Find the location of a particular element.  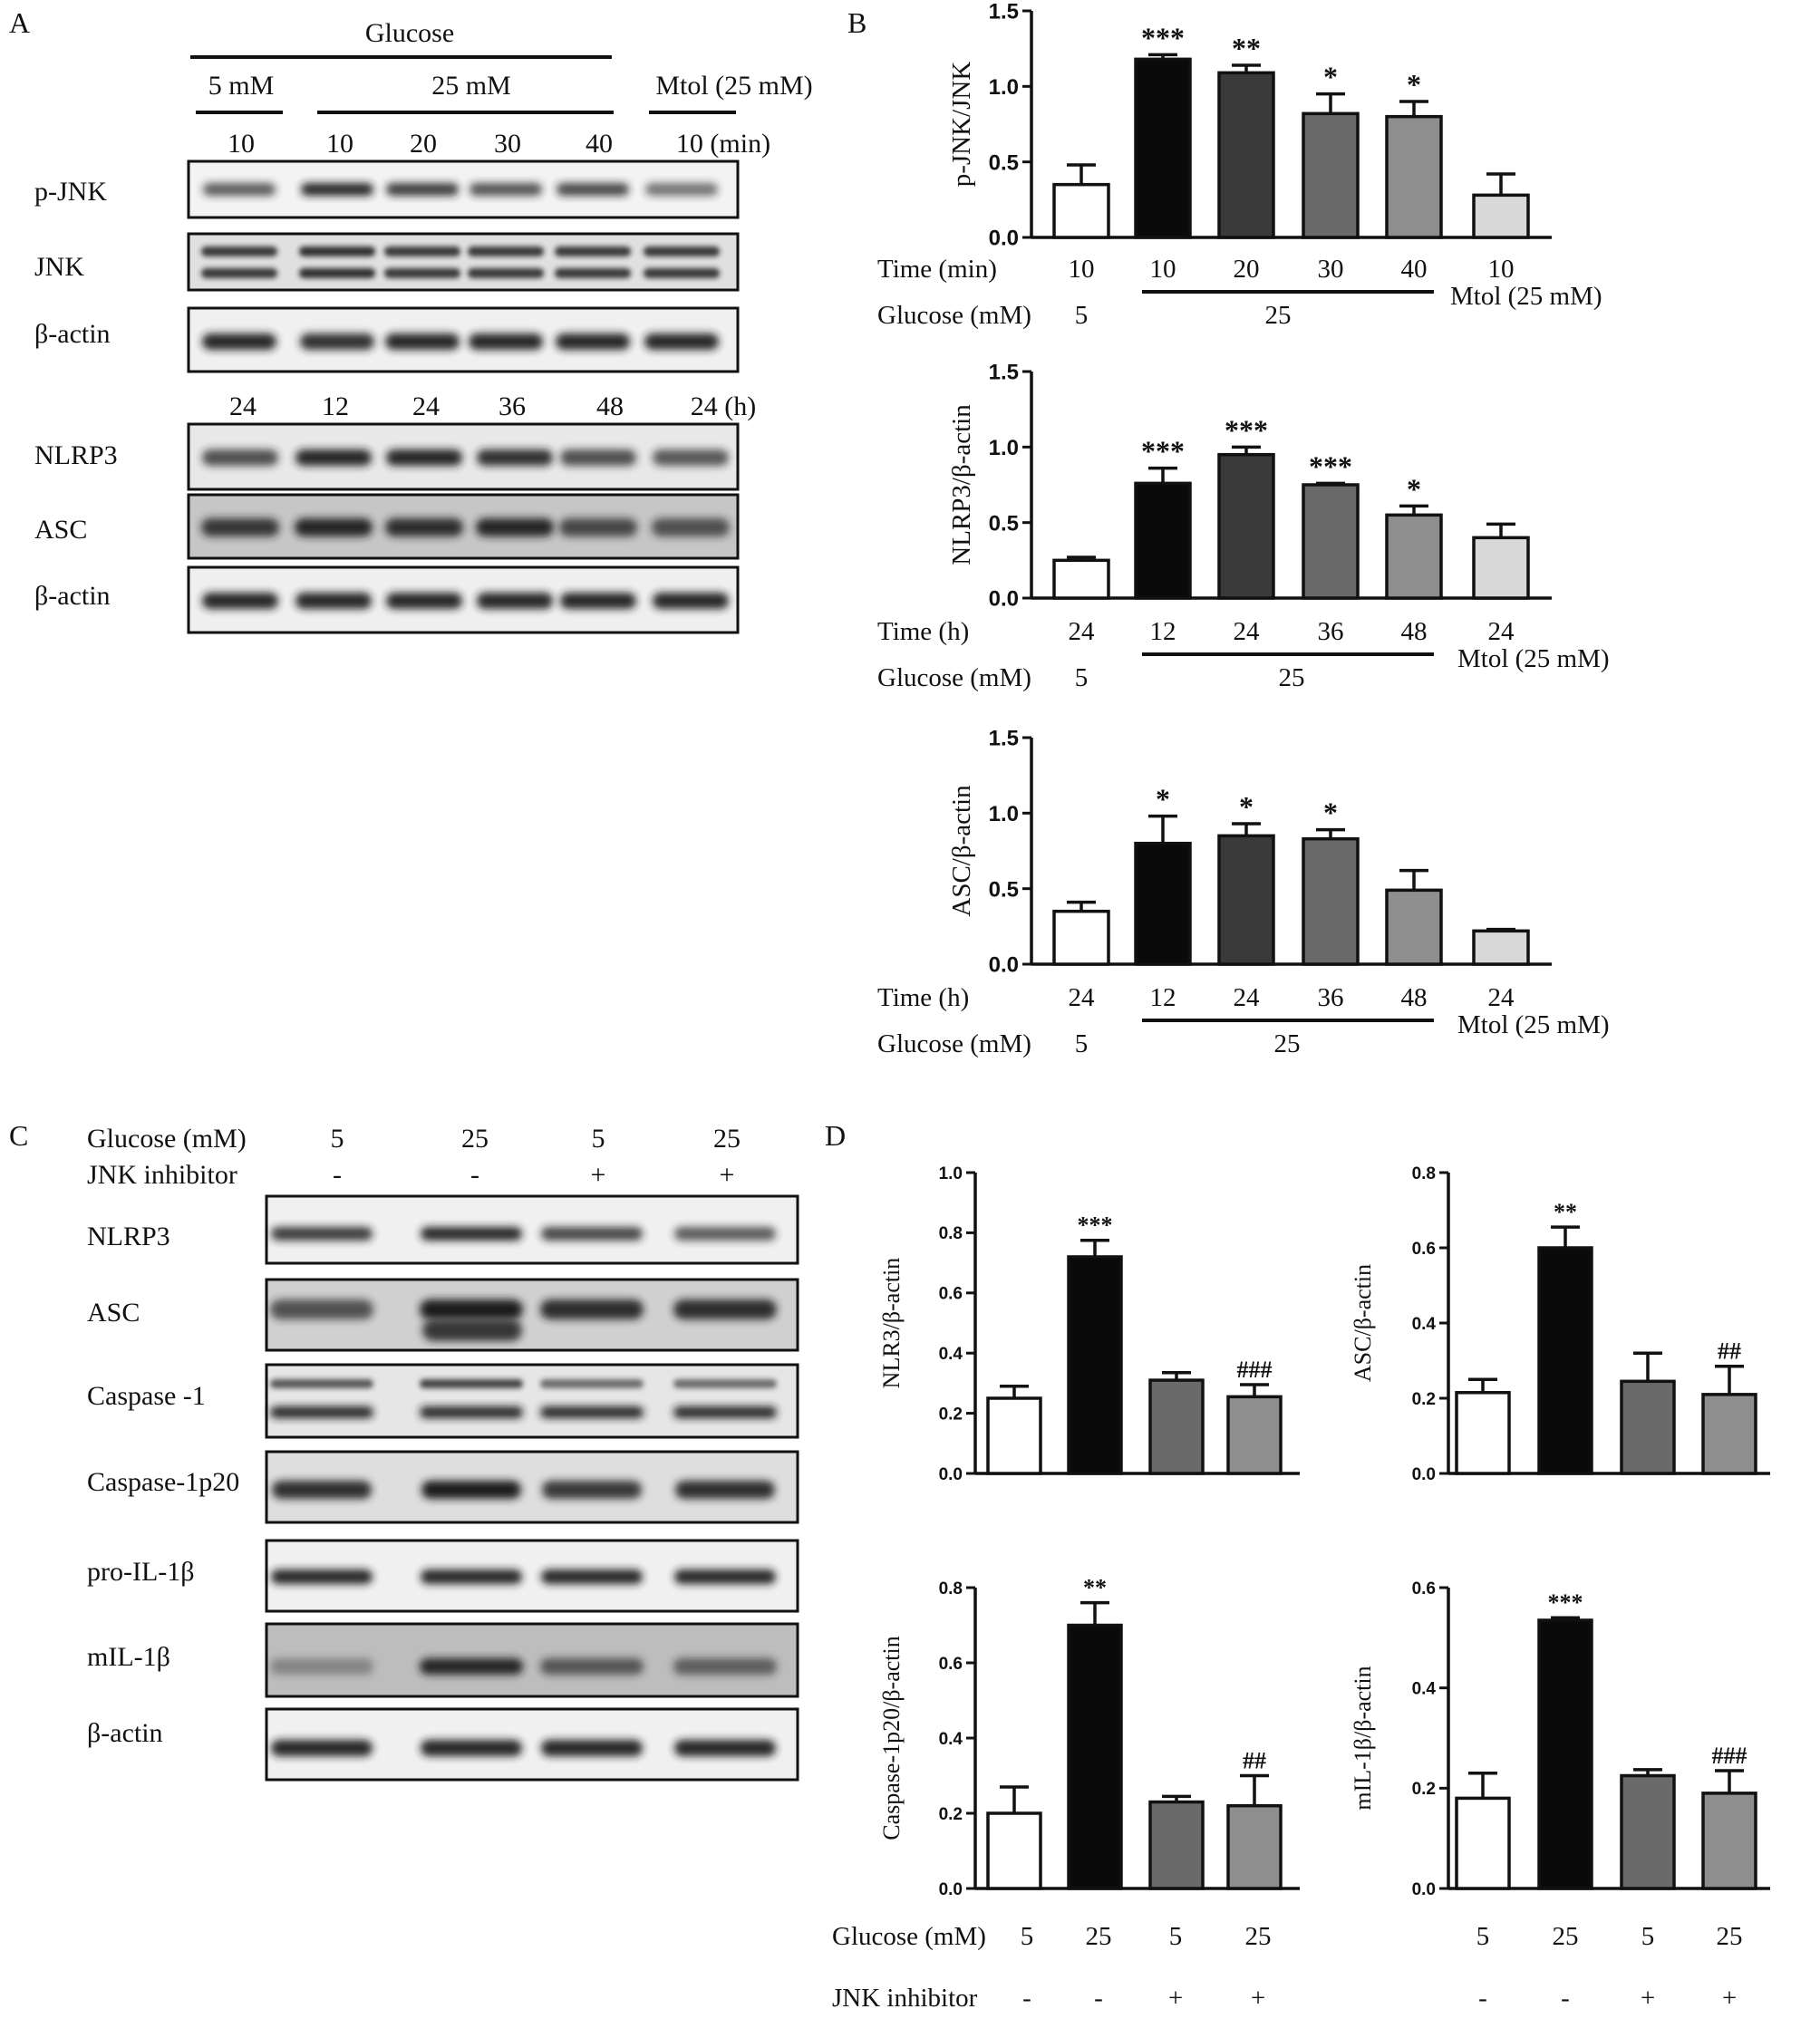

blot-actin-a1 is located at coordinates (463, 339).